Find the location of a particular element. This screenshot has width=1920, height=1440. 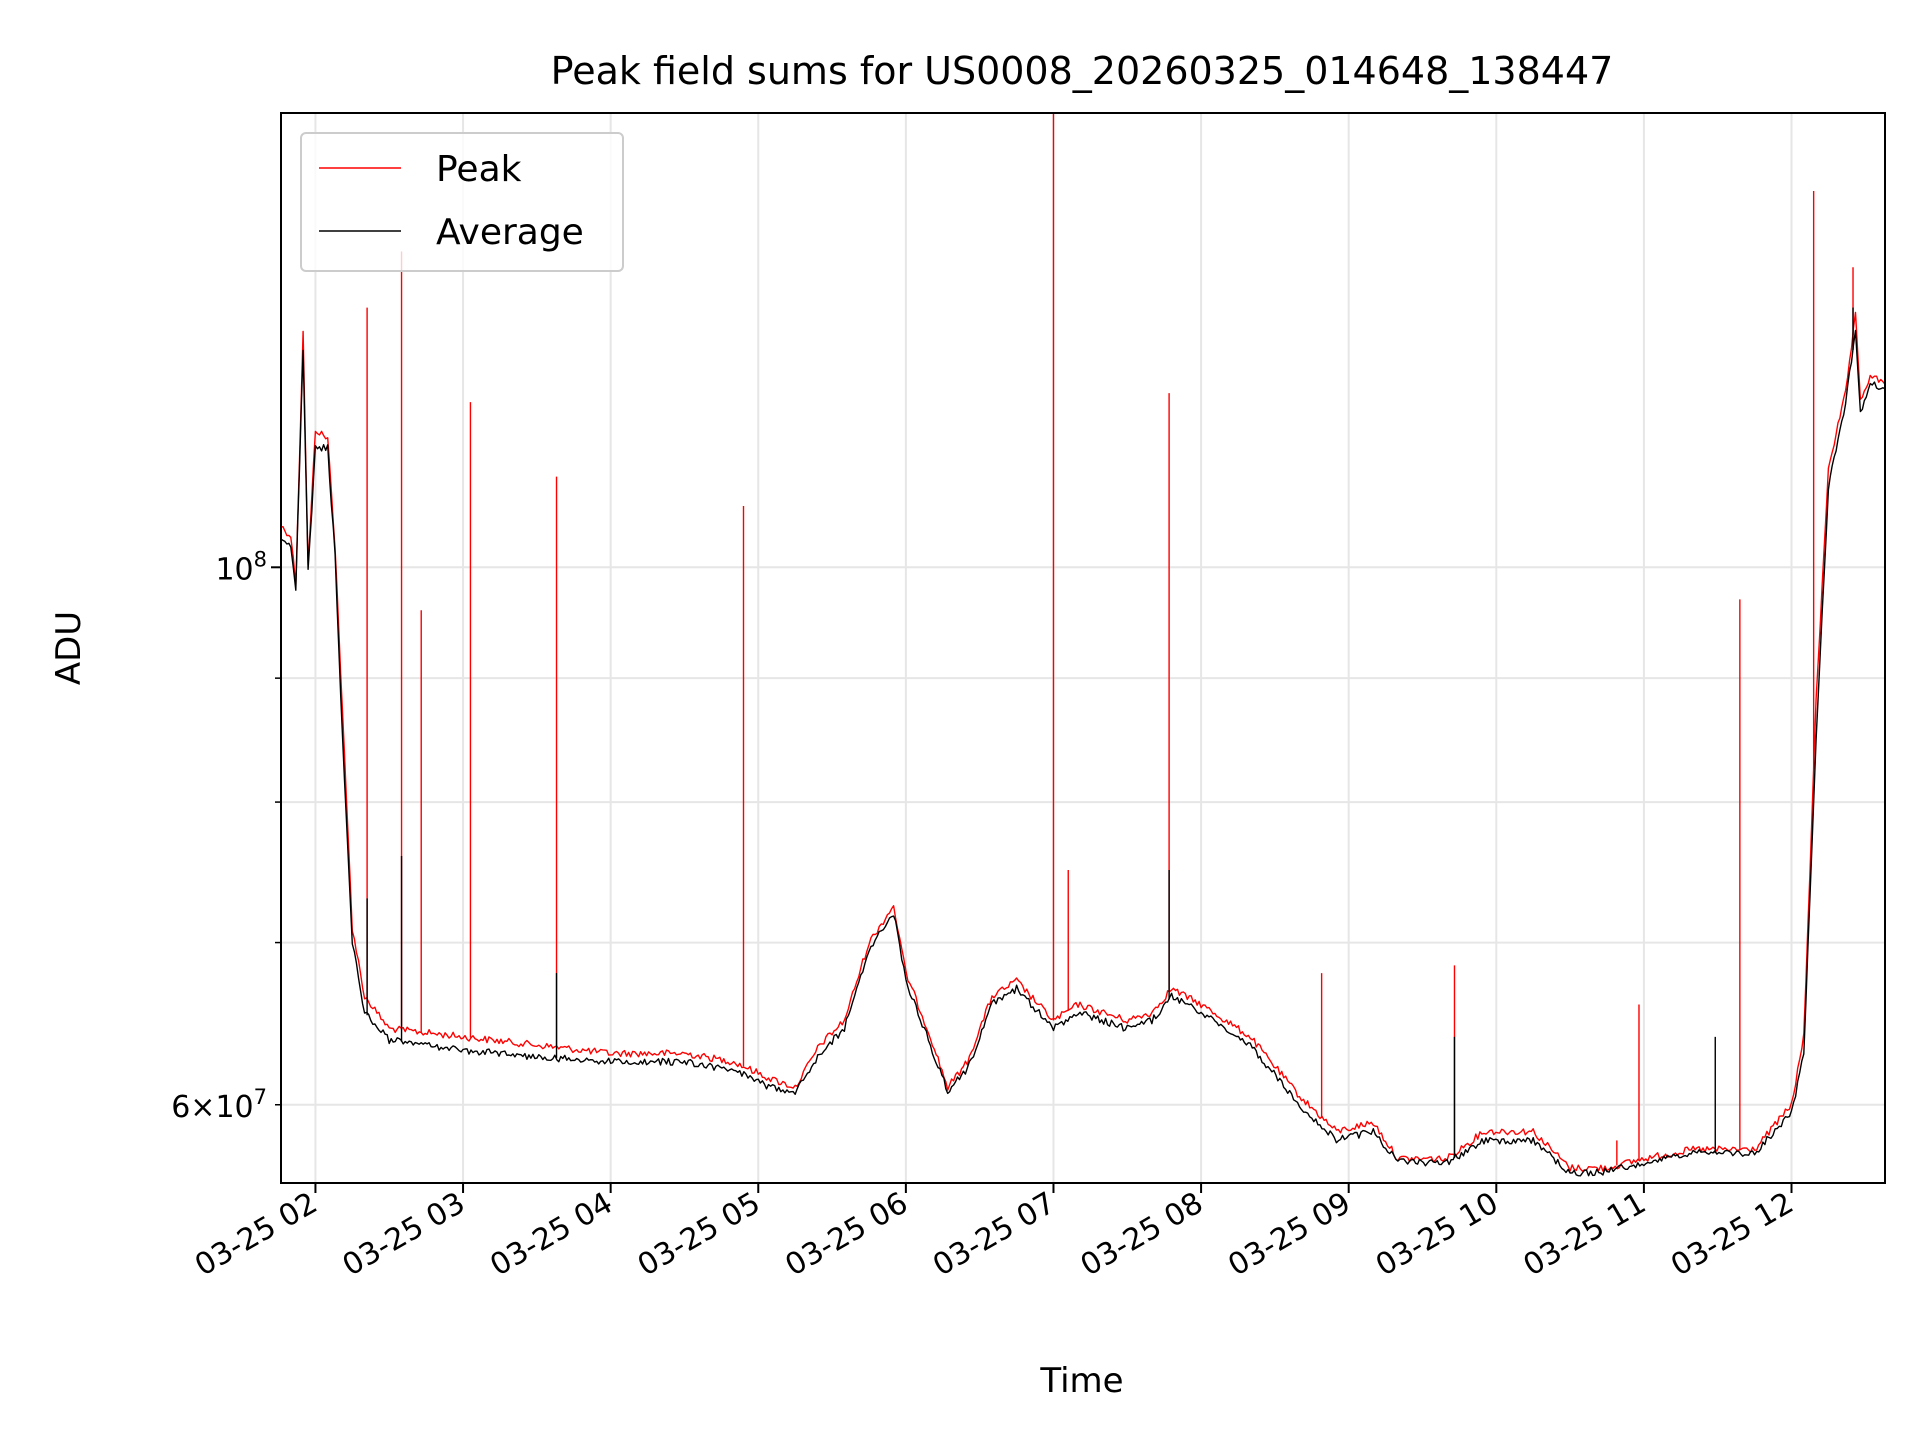

y-axis-label: ADU is located at coordinates (69, 648).